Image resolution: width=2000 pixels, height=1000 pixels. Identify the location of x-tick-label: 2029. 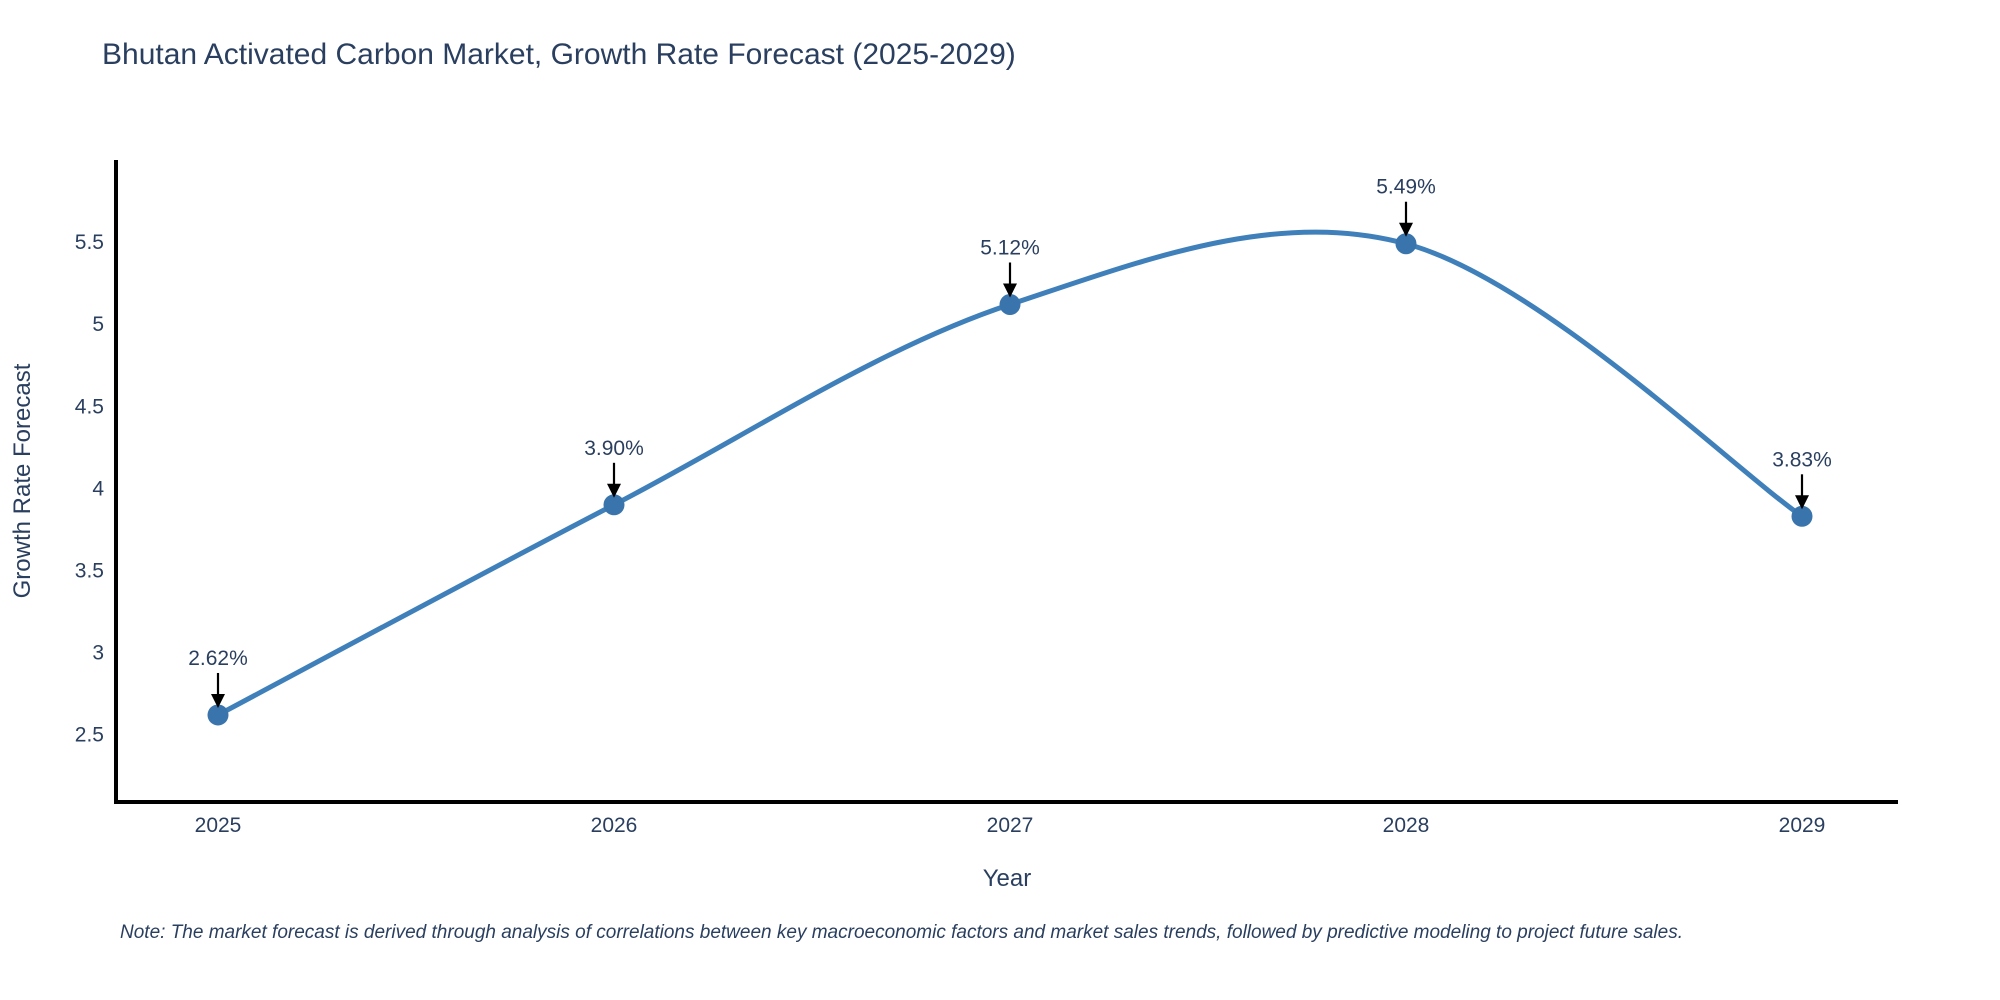
(1802, 825).